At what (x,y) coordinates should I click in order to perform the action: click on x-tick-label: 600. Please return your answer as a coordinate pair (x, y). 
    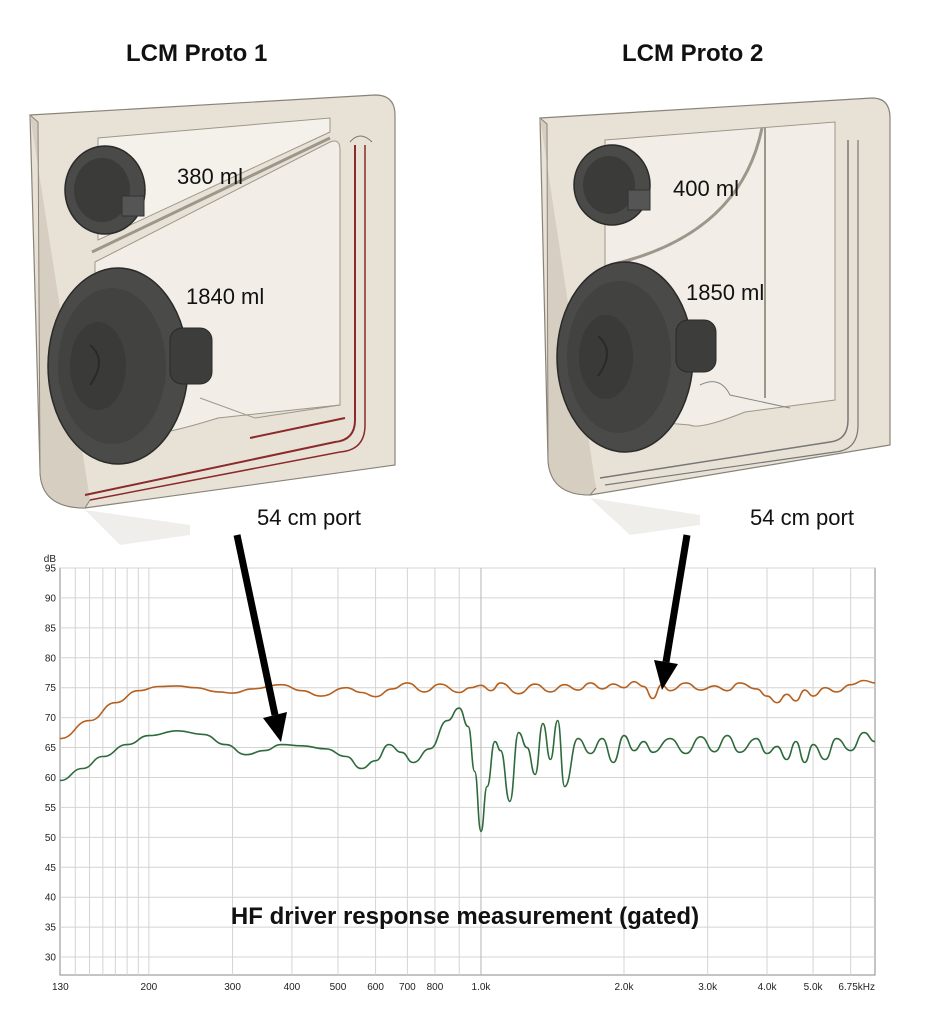
    Looking at the image, I should click on (375, 987).